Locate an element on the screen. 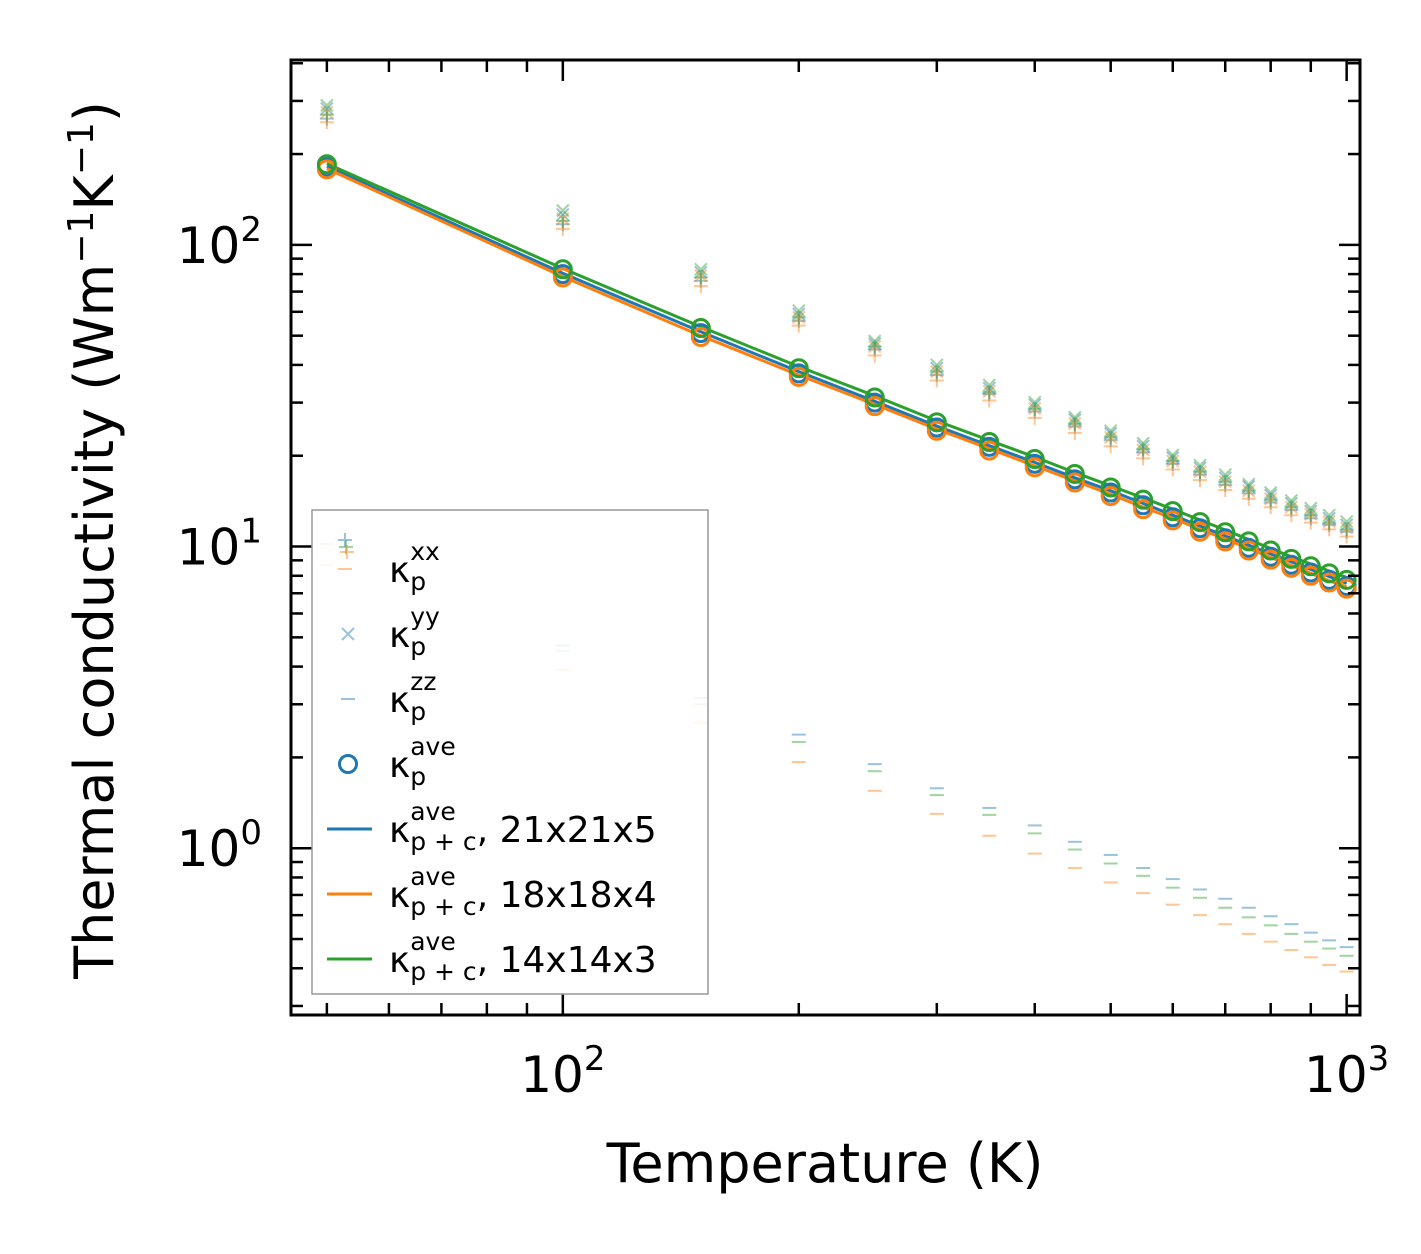 This screenshot has height=1254, width=1421. y-axis-label-mid: K is located at coordinates (94, 192).